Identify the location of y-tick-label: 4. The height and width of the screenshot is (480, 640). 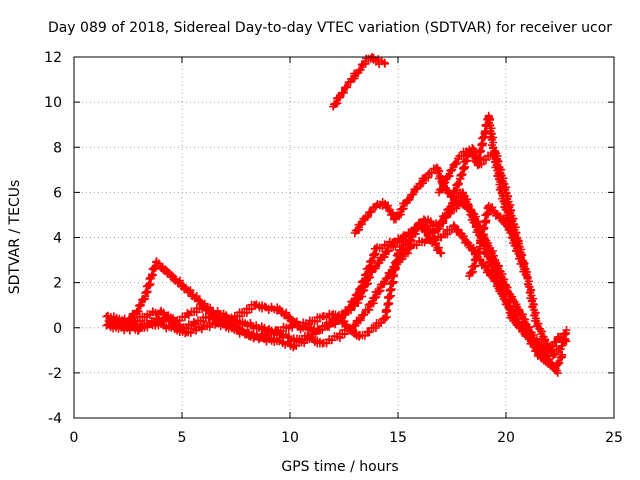
(57, 239).